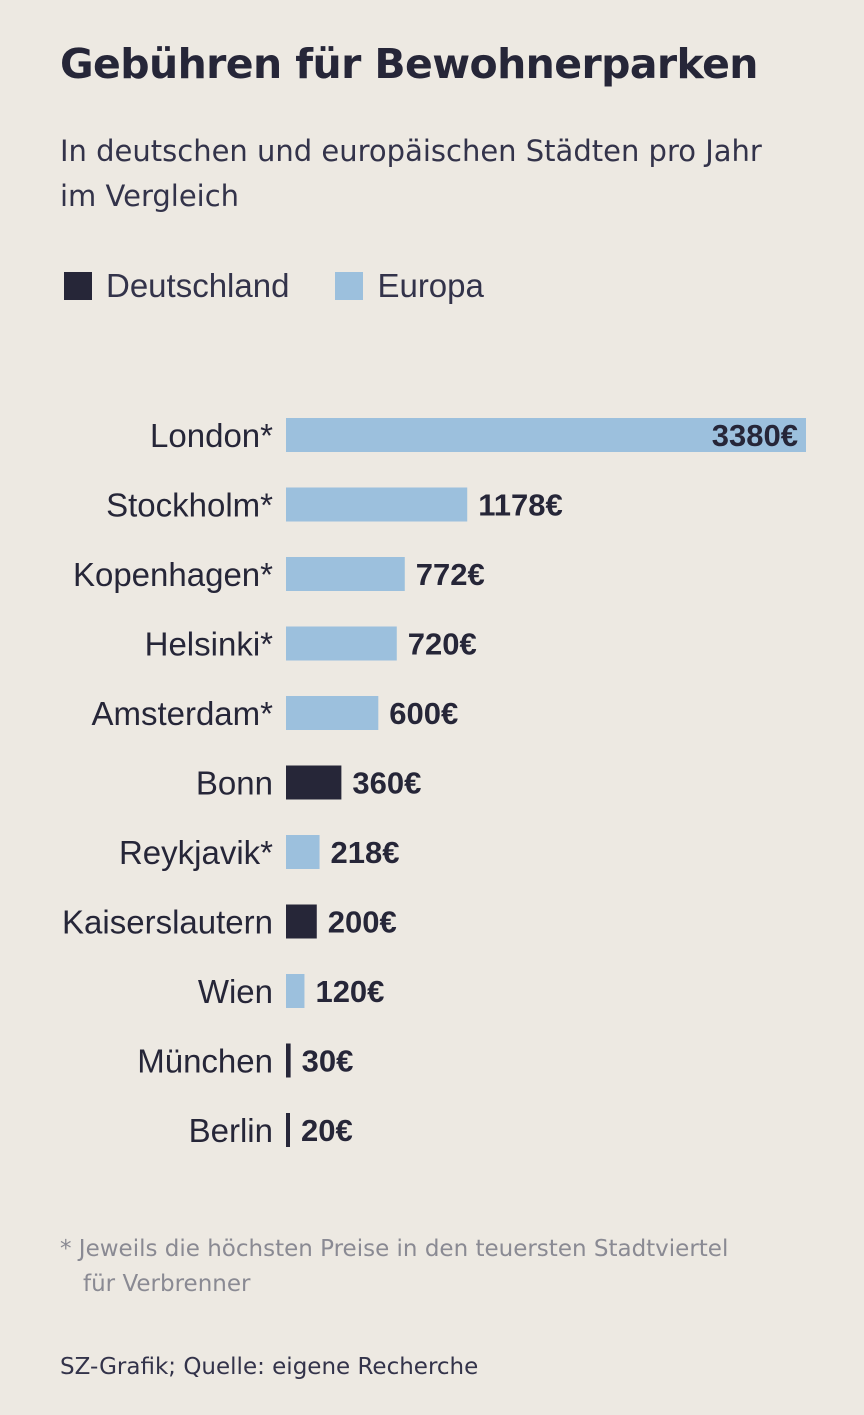  Describe the element at coordinates (234, 783) in the screenshot. I see `category-label-bonn: Bonn` at that location.